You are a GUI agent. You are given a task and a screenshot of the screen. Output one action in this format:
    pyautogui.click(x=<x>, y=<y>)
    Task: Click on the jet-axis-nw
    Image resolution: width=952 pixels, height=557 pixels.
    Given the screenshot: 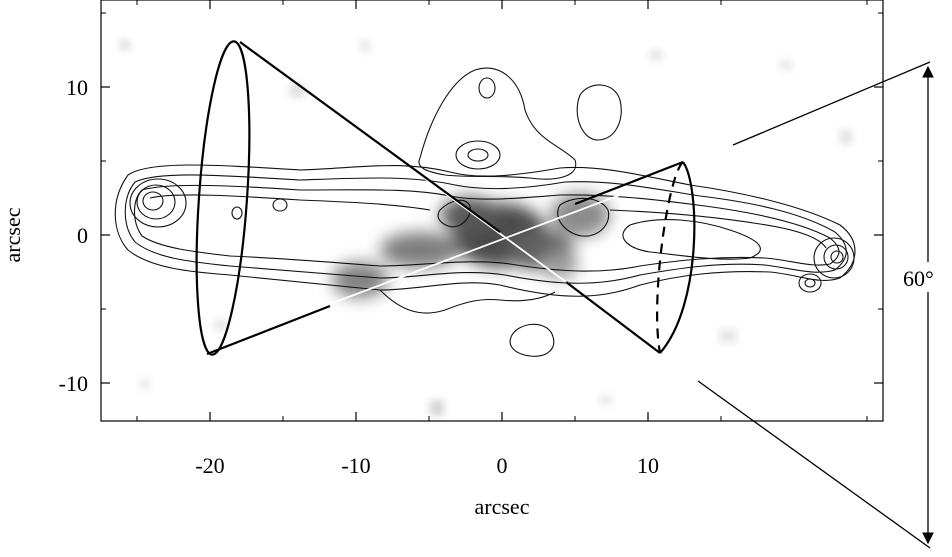 What is the action you would take?
    pyautogui.click(x=495, y=230)
    